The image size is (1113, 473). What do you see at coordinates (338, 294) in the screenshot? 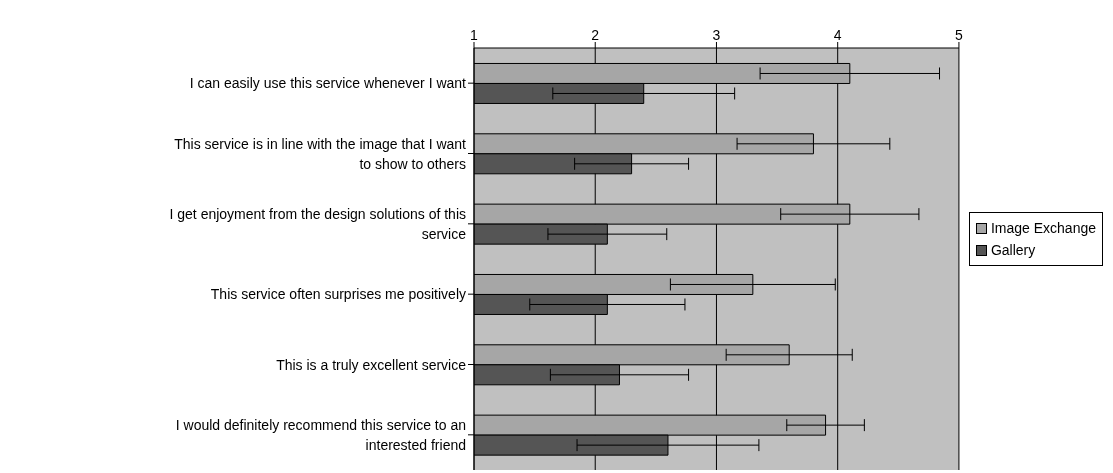
I see `y-tick-label: This service often surprises me positively` at bounding box center [338, 294].